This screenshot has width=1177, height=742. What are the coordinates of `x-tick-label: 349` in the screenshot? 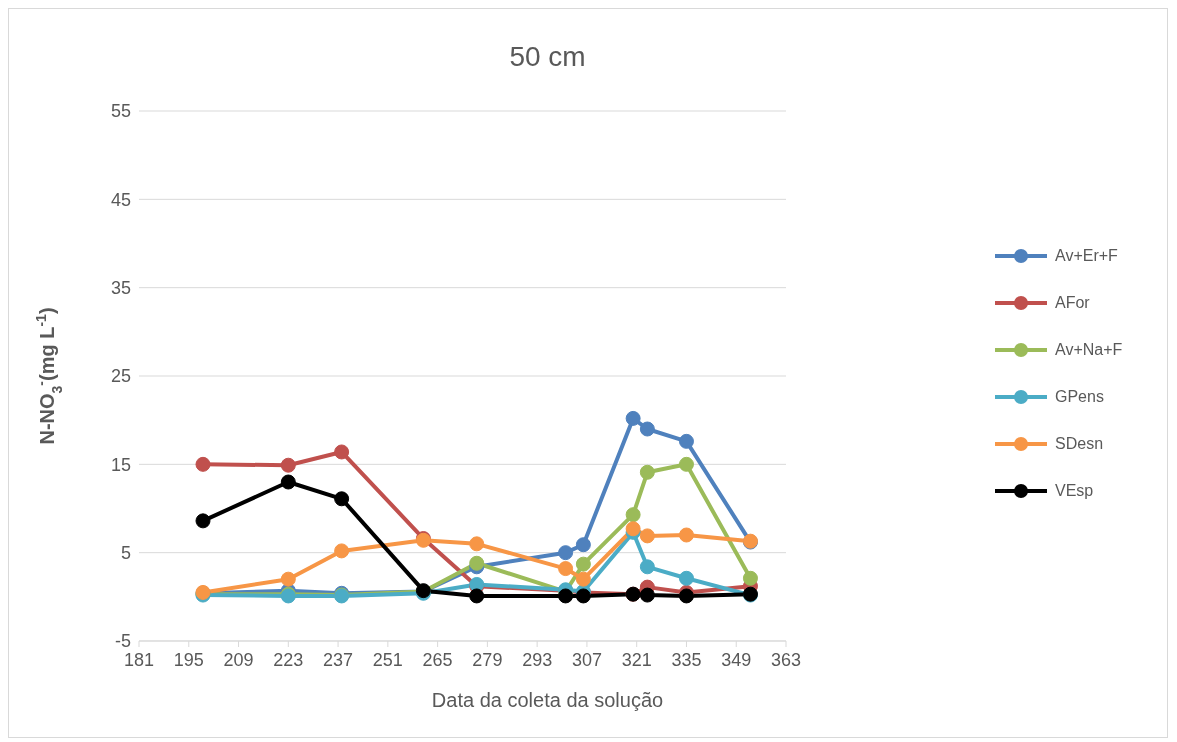 It's located at (736, 659).